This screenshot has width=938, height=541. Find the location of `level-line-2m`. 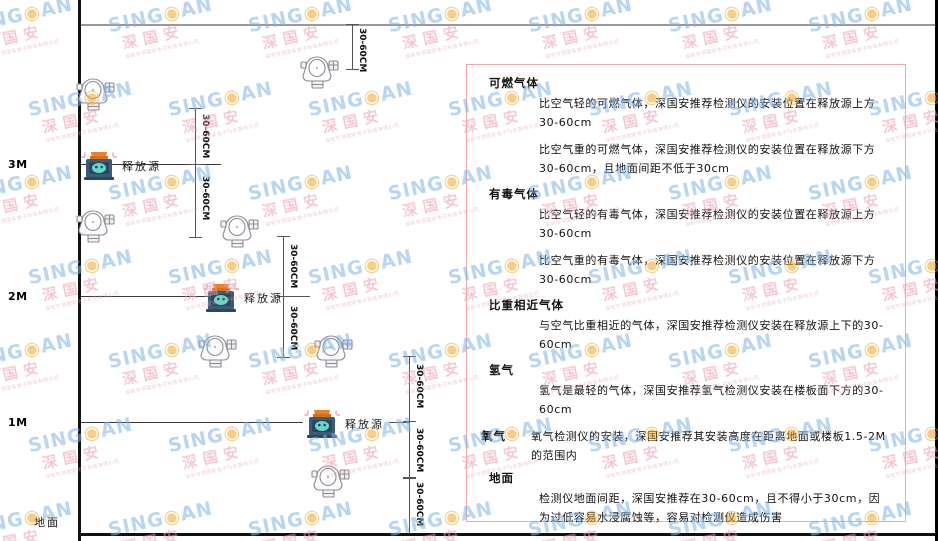

level-line-2m is located at coordinates (146, 296).